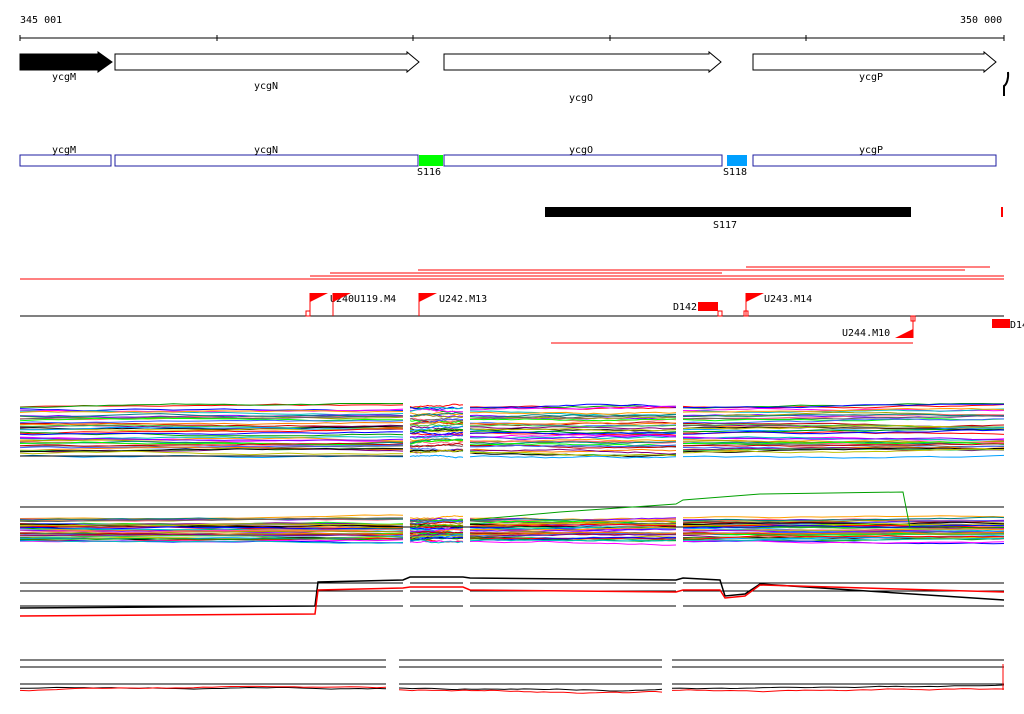  I want to click on segment-ycgP: ycgP, so click(874, 156).